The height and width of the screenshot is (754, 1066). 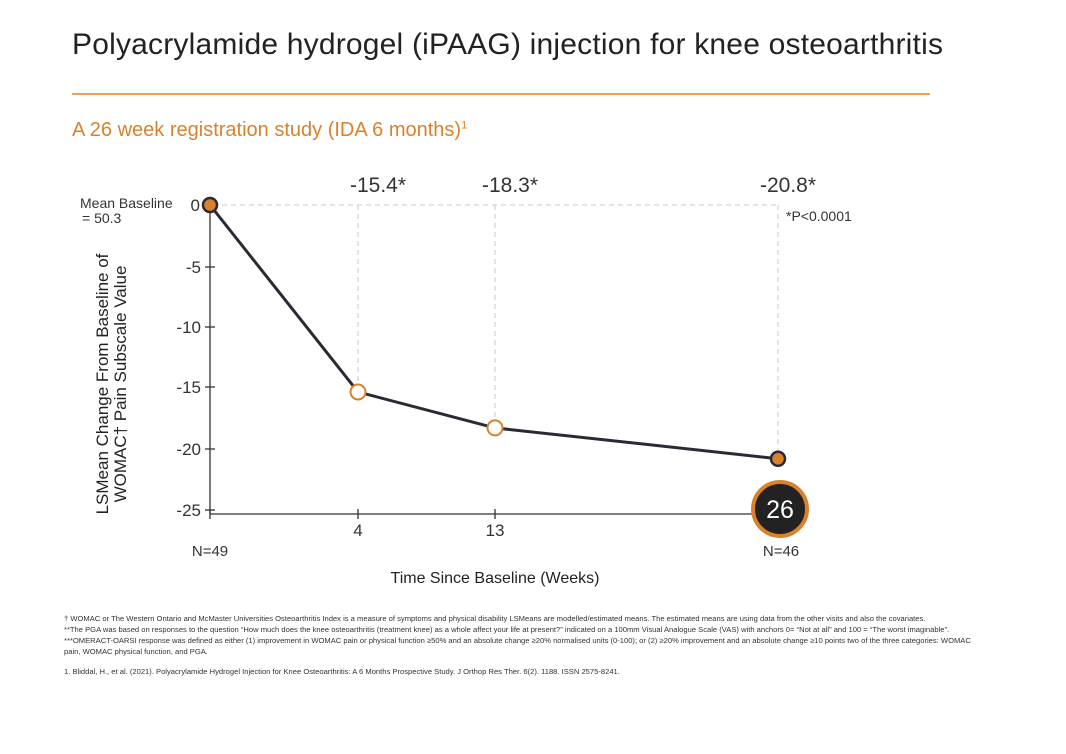 I want to click on y-axis-title-line2: WOMAC† Pain Subscale Value, so click(x=120, y=384).